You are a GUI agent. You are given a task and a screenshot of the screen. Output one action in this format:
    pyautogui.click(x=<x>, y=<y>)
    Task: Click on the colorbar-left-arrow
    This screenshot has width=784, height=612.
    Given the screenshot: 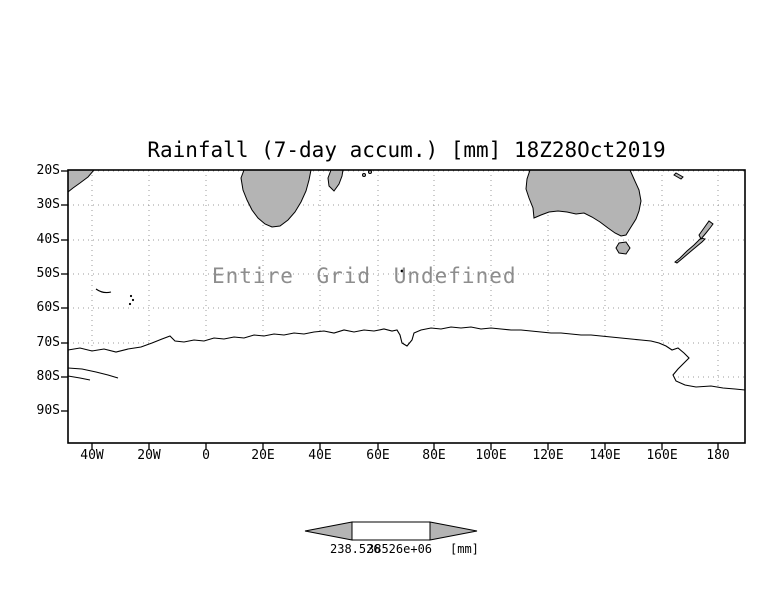 What is the action you would take?
    pyautogui.click(x=328, y=531)
    